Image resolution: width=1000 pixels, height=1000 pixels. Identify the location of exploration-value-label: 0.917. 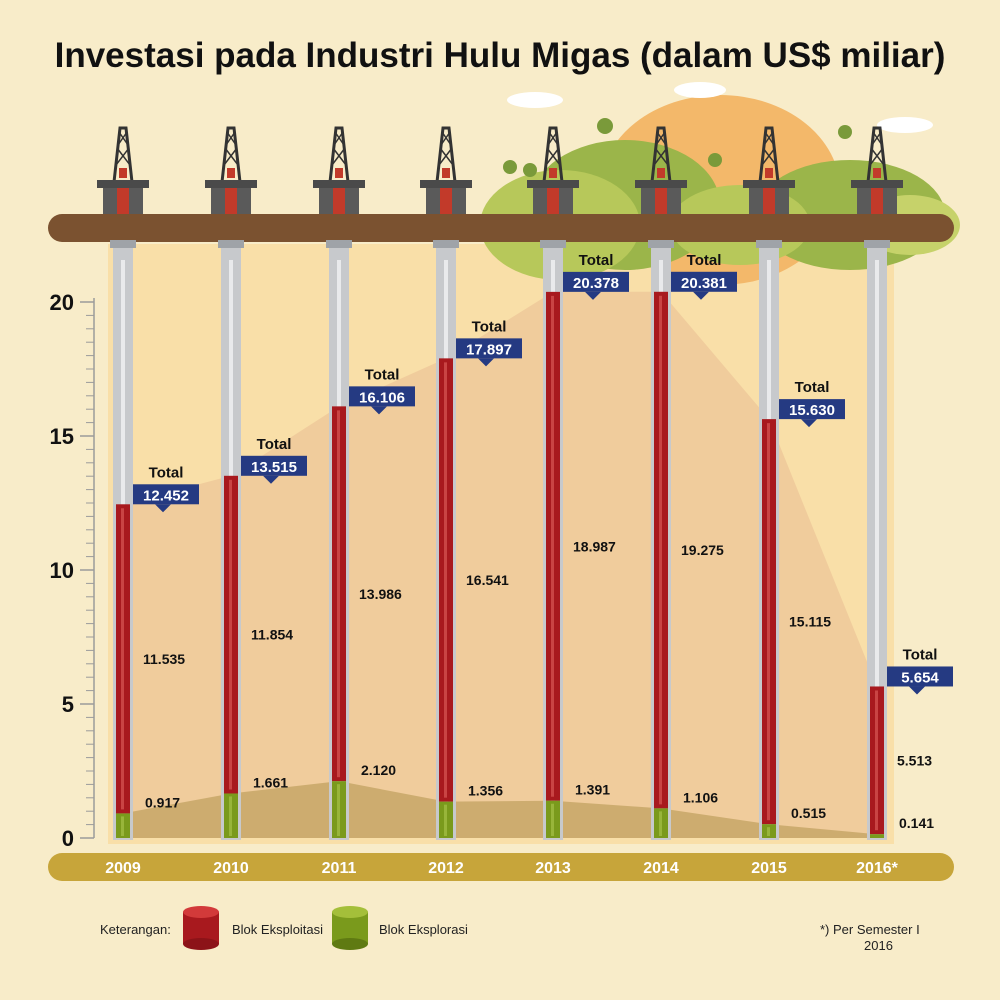
(162, 802).